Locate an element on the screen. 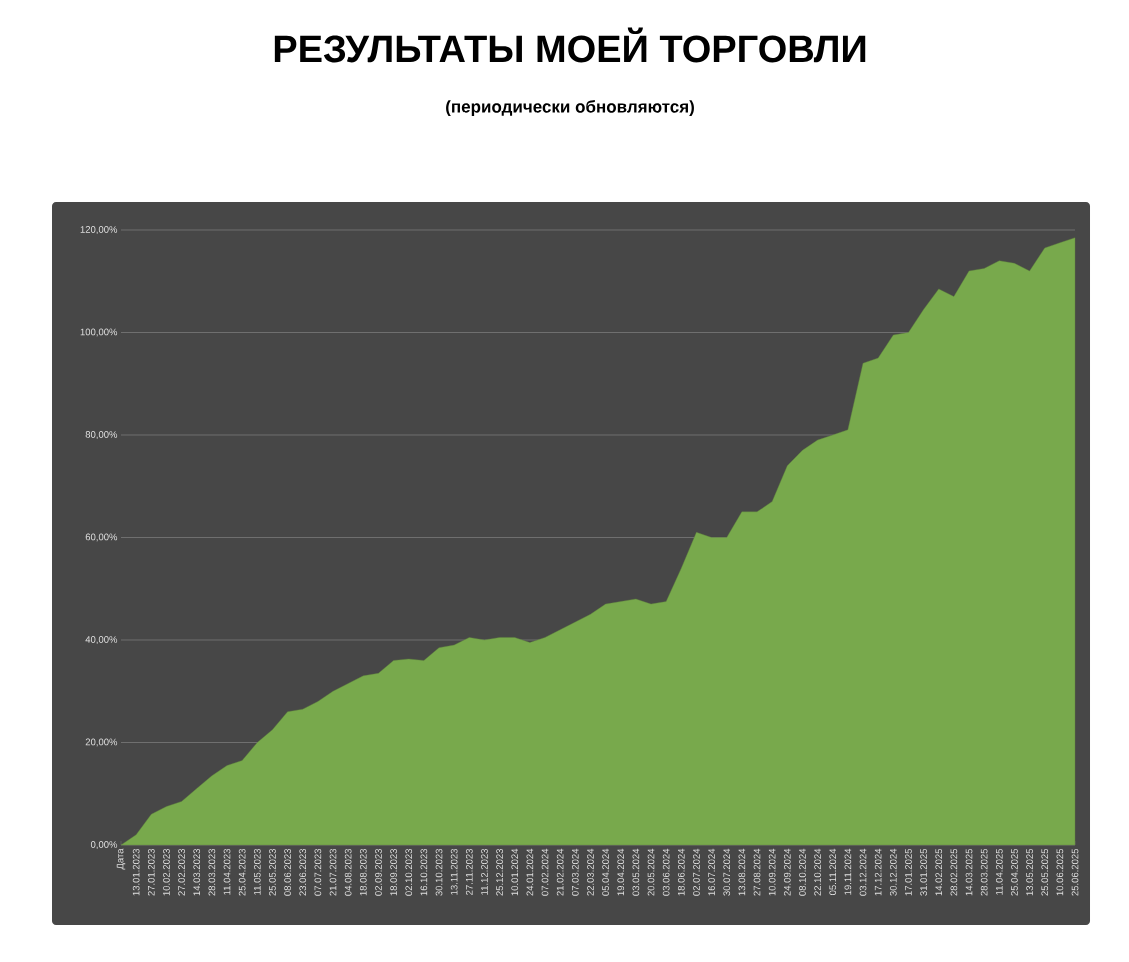 The width and height of the screenshot is (1129, 962). x-tick-label: 05.11.2024 is located at coordinates (833, 871).